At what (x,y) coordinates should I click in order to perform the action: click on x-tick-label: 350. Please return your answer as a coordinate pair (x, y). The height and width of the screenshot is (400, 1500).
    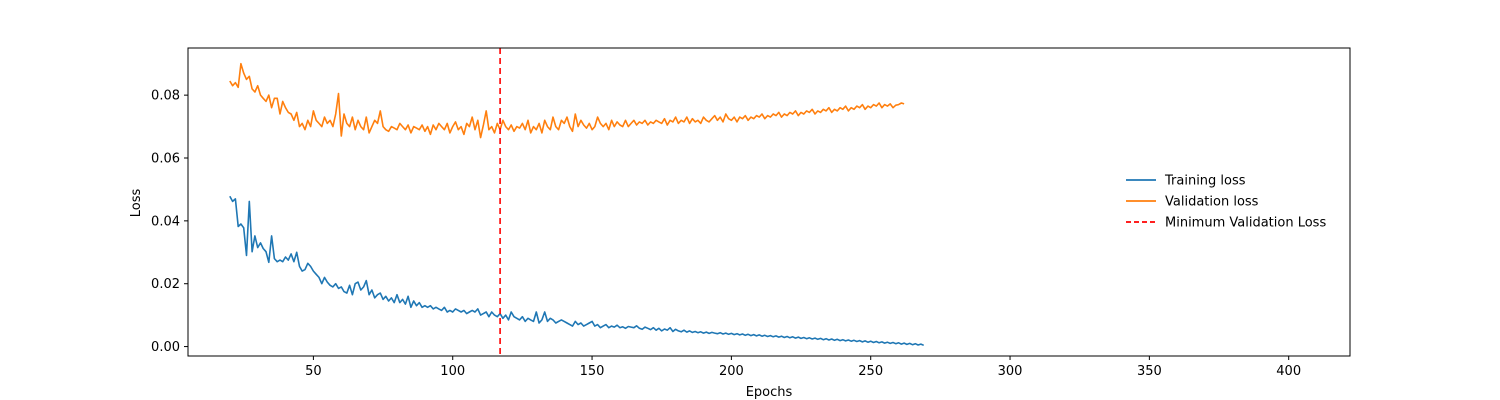
    Looking at the image, I should click on (1149, 371).